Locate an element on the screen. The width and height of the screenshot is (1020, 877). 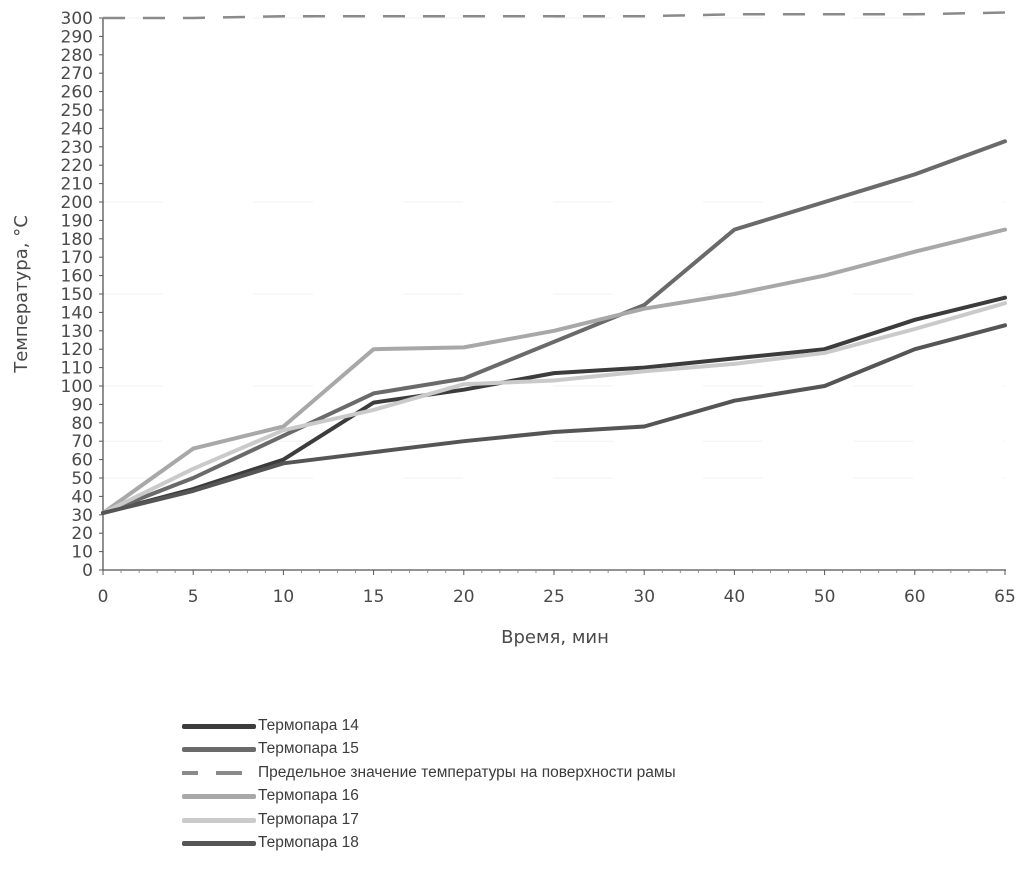
x-tick-label: 50 is located at coordinates (825, 597).